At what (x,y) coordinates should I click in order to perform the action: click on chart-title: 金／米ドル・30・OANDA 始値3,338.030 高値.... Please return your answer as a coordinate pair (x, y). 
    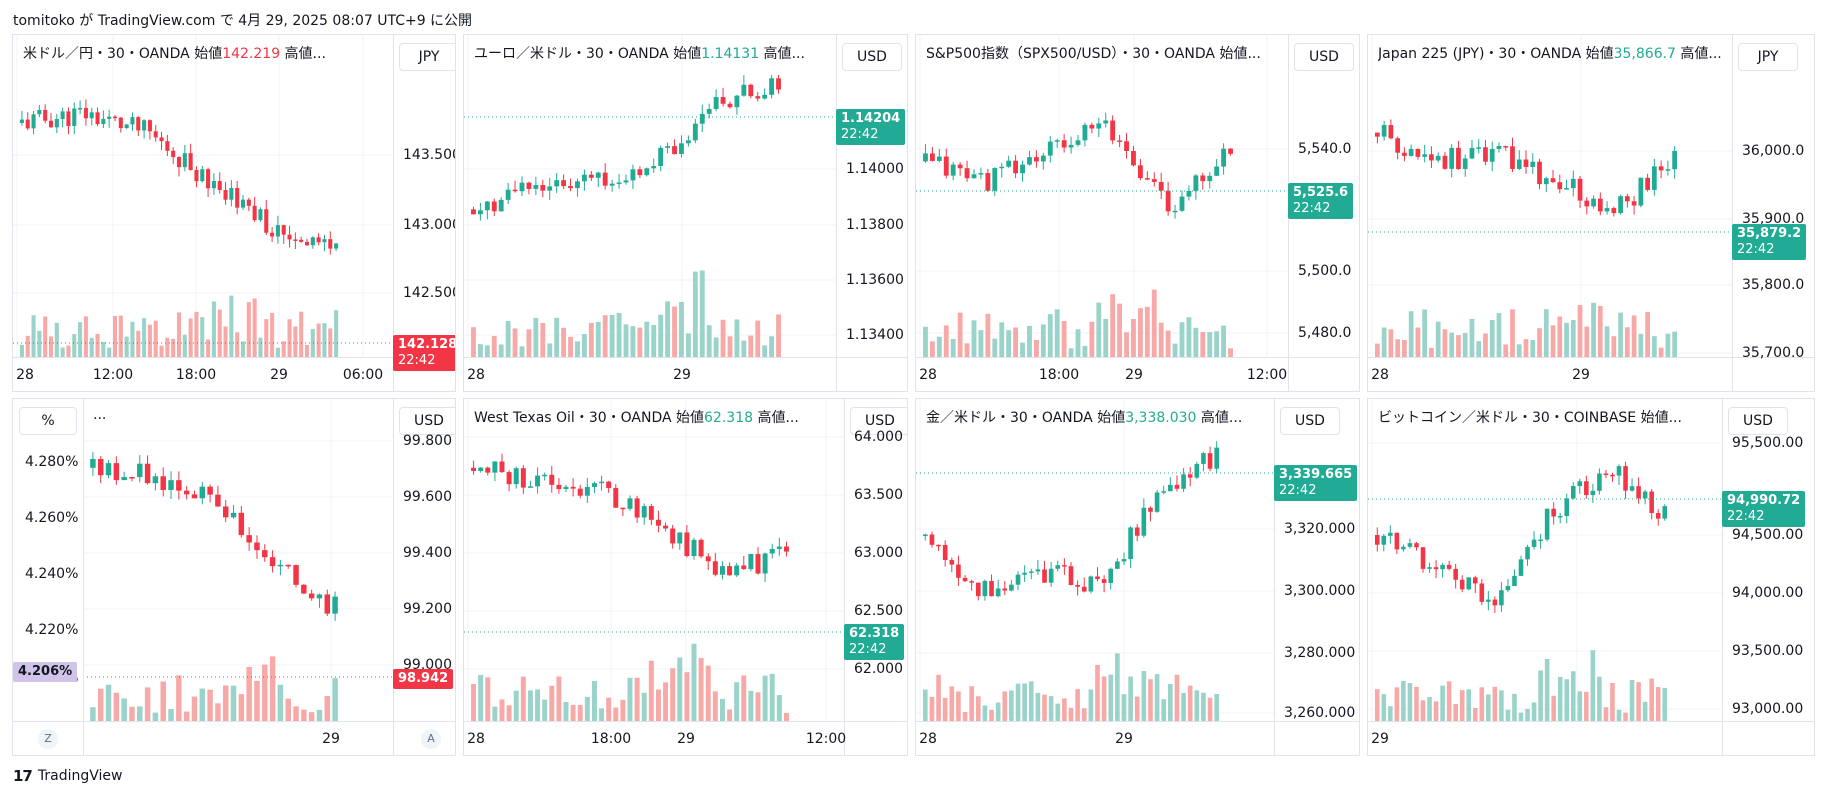
    Looking at the image, I should click on (1084, 417).